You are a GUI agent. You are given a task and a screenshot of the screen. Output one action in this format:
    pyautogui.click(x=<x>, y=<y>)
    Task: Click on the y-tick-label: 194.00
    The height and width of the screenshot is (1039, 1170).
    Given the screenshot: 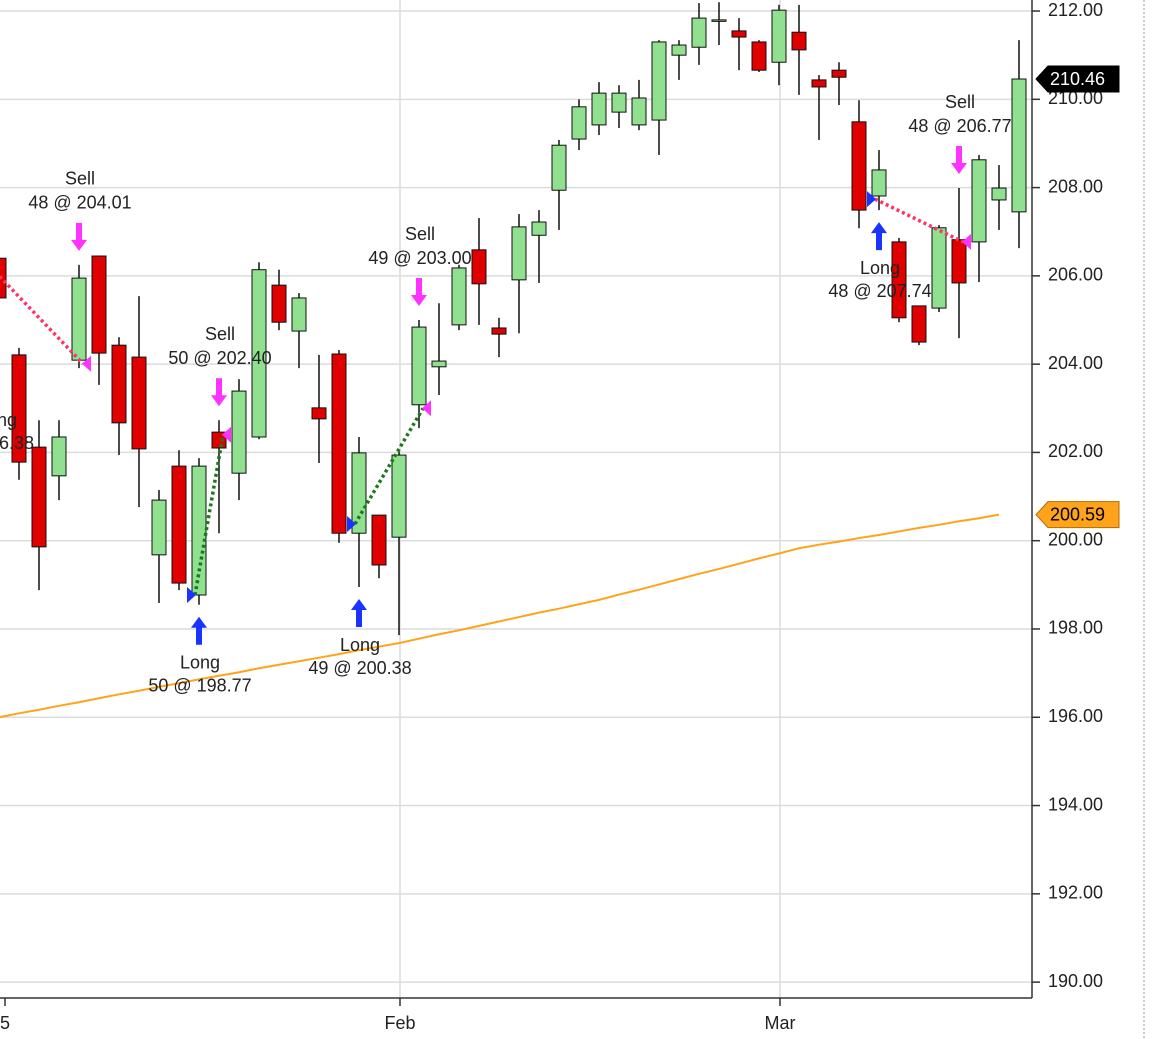 What is the action you would take?
    pyautogui.click(x=1075, y=804)
    